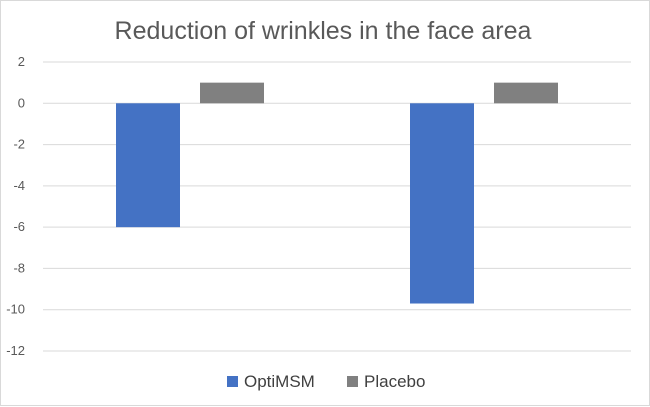 This screenshot has width=650, height=407. I want to click on y-tick-label: 0, so click(21, 102).